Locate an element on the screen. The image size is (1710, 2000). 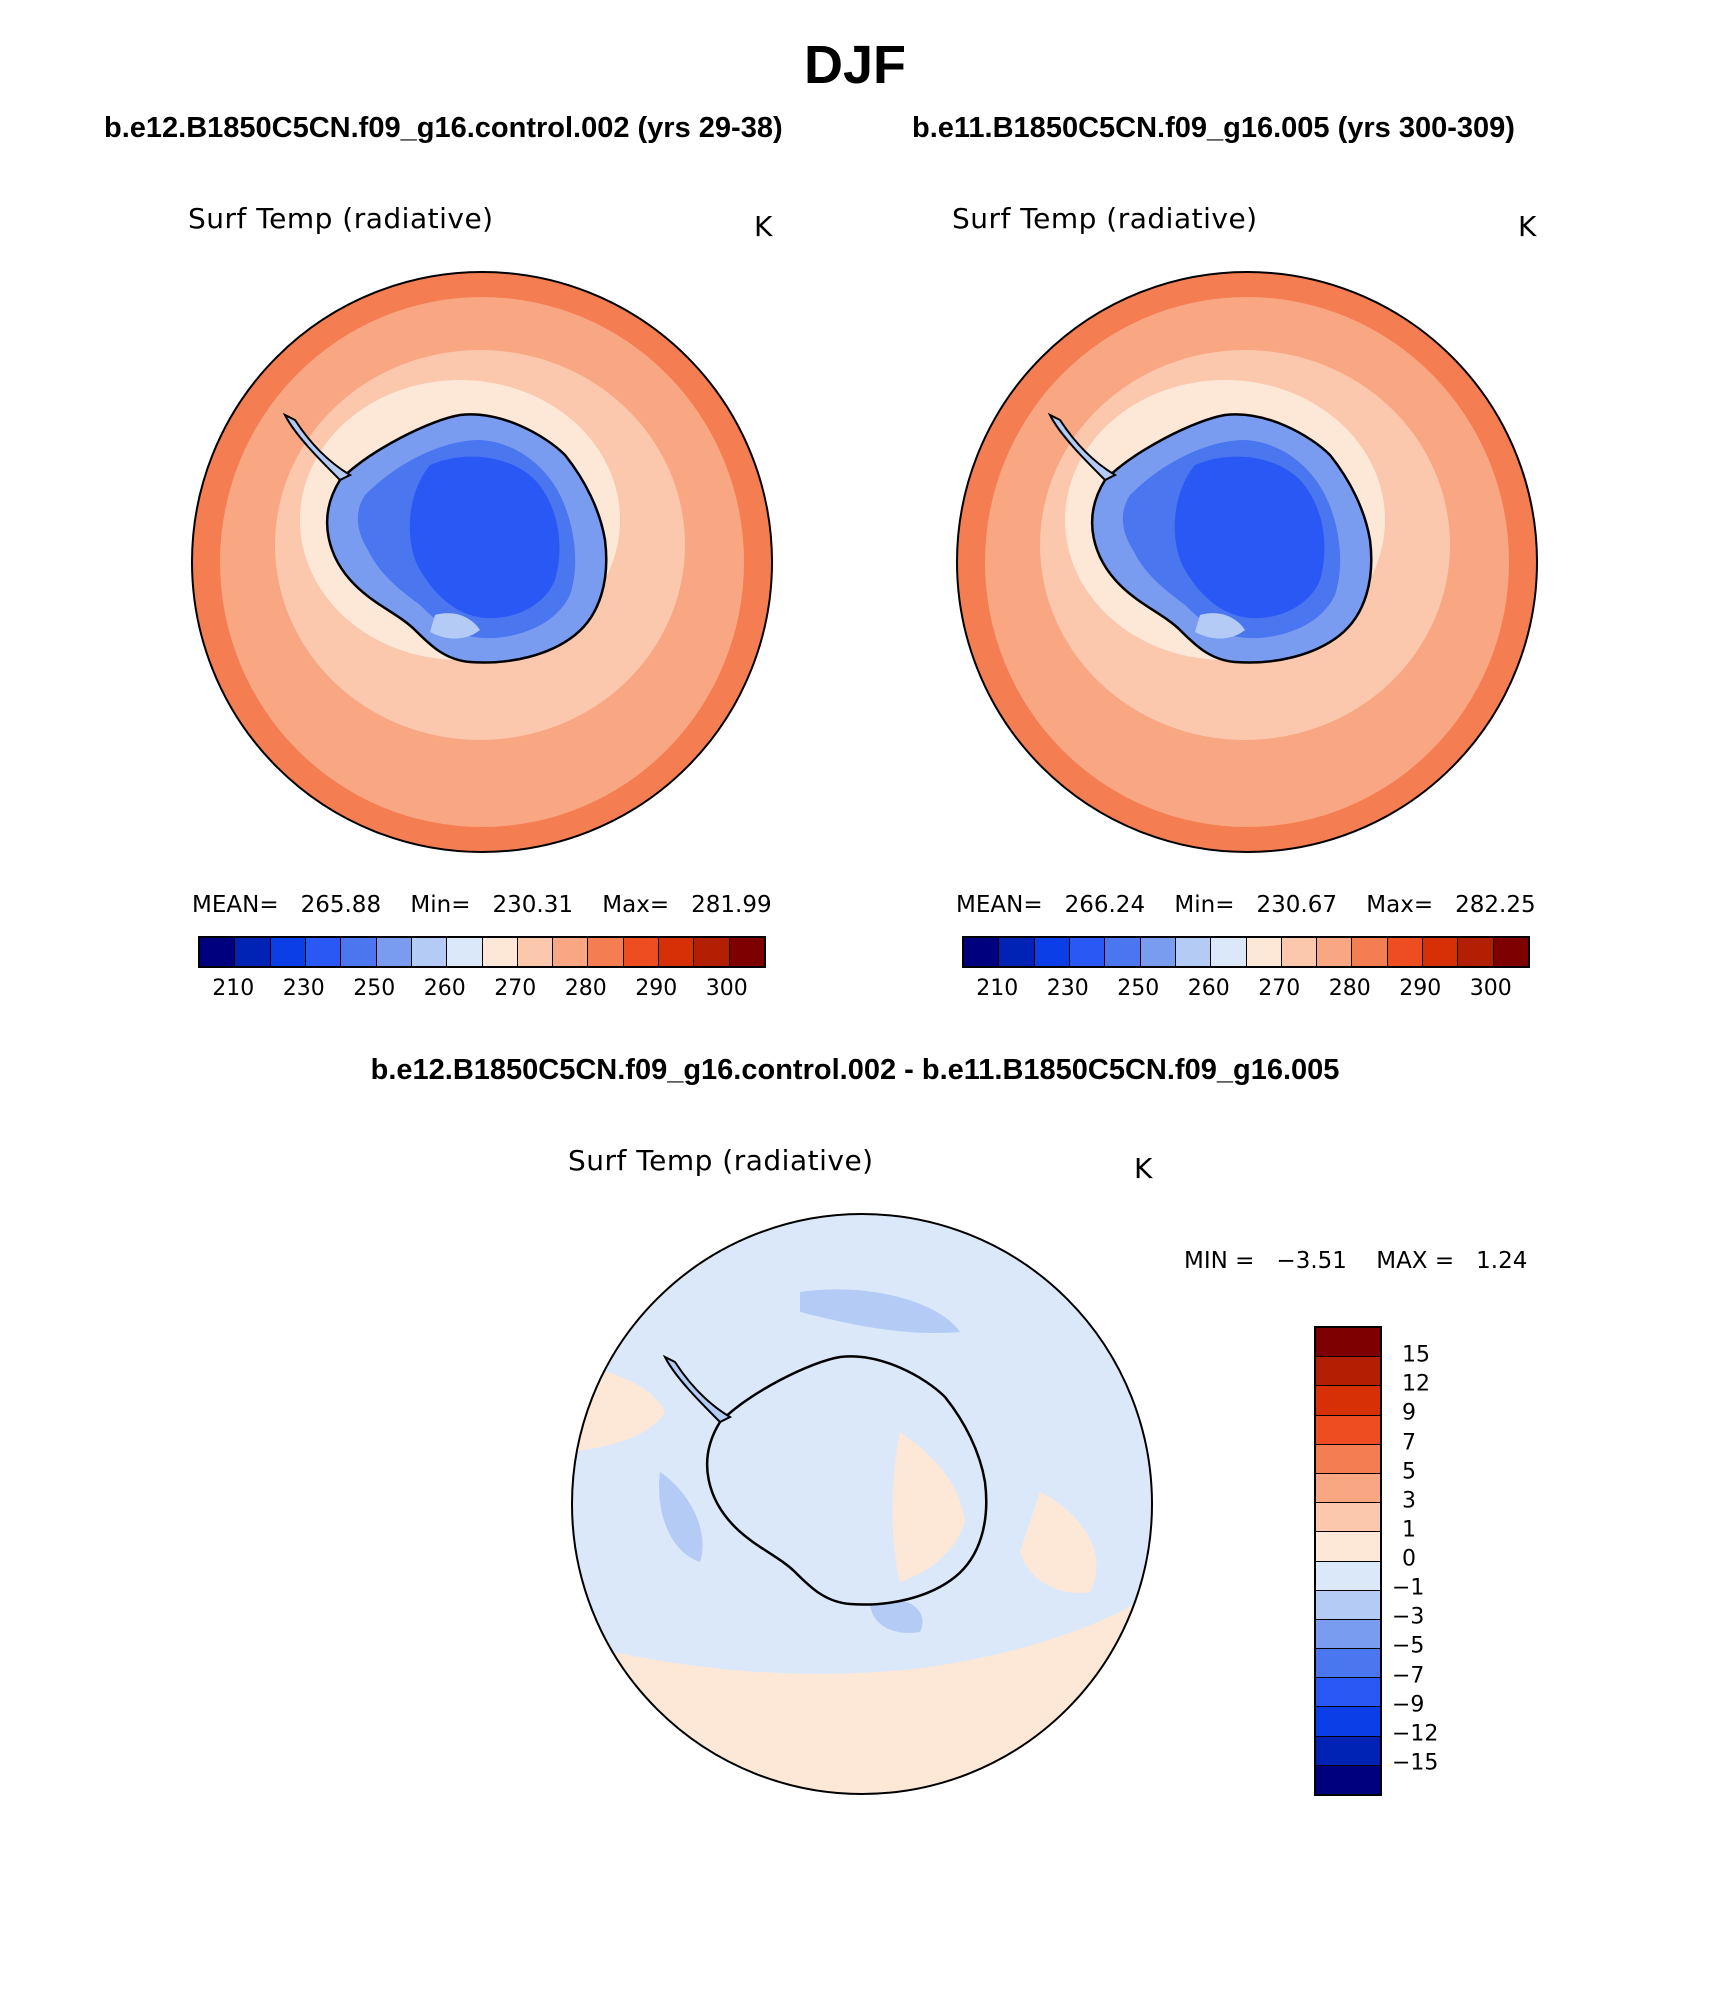
diff-minmax: MIN = −3.51 MAX = 1.24 is located at coordinates (1366, 1261).